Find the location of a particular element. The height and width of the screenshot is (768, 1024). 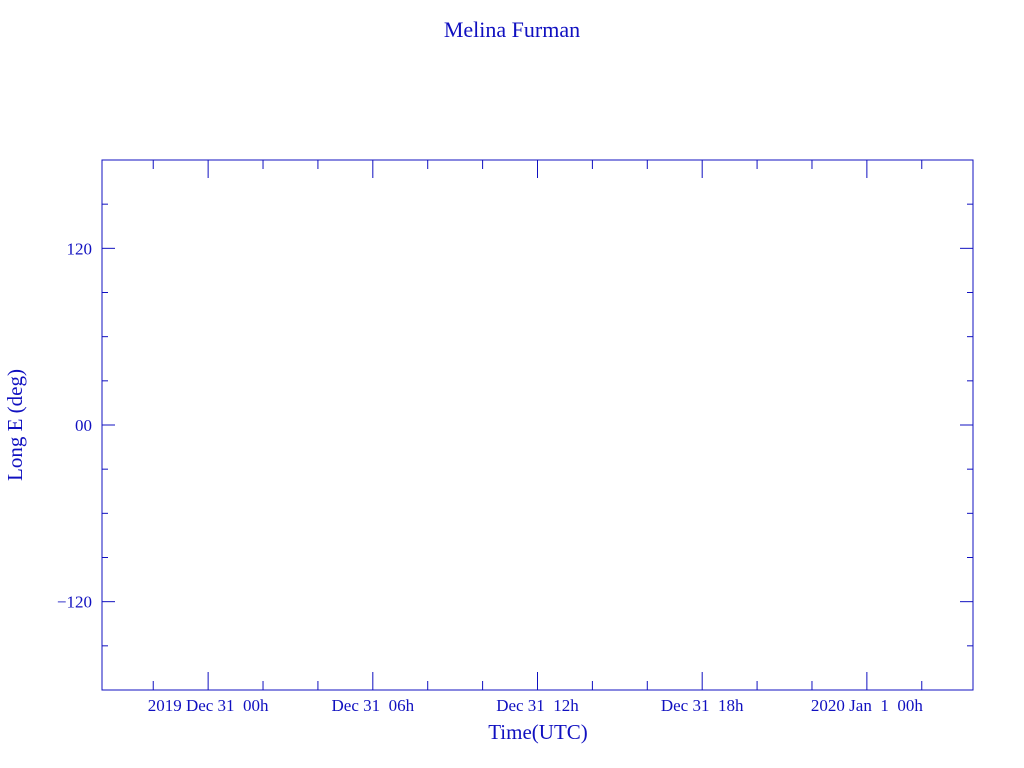

chart-title: Melina Furman is located at coordinates (512, 29).